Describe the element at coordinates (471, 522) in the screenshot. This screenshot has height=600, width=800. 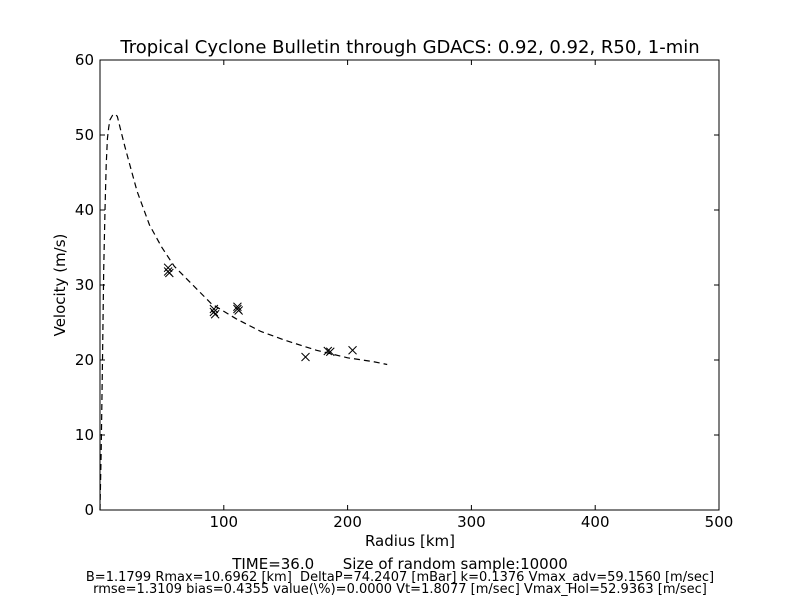
I see `x-tick-label: 300` at that location.